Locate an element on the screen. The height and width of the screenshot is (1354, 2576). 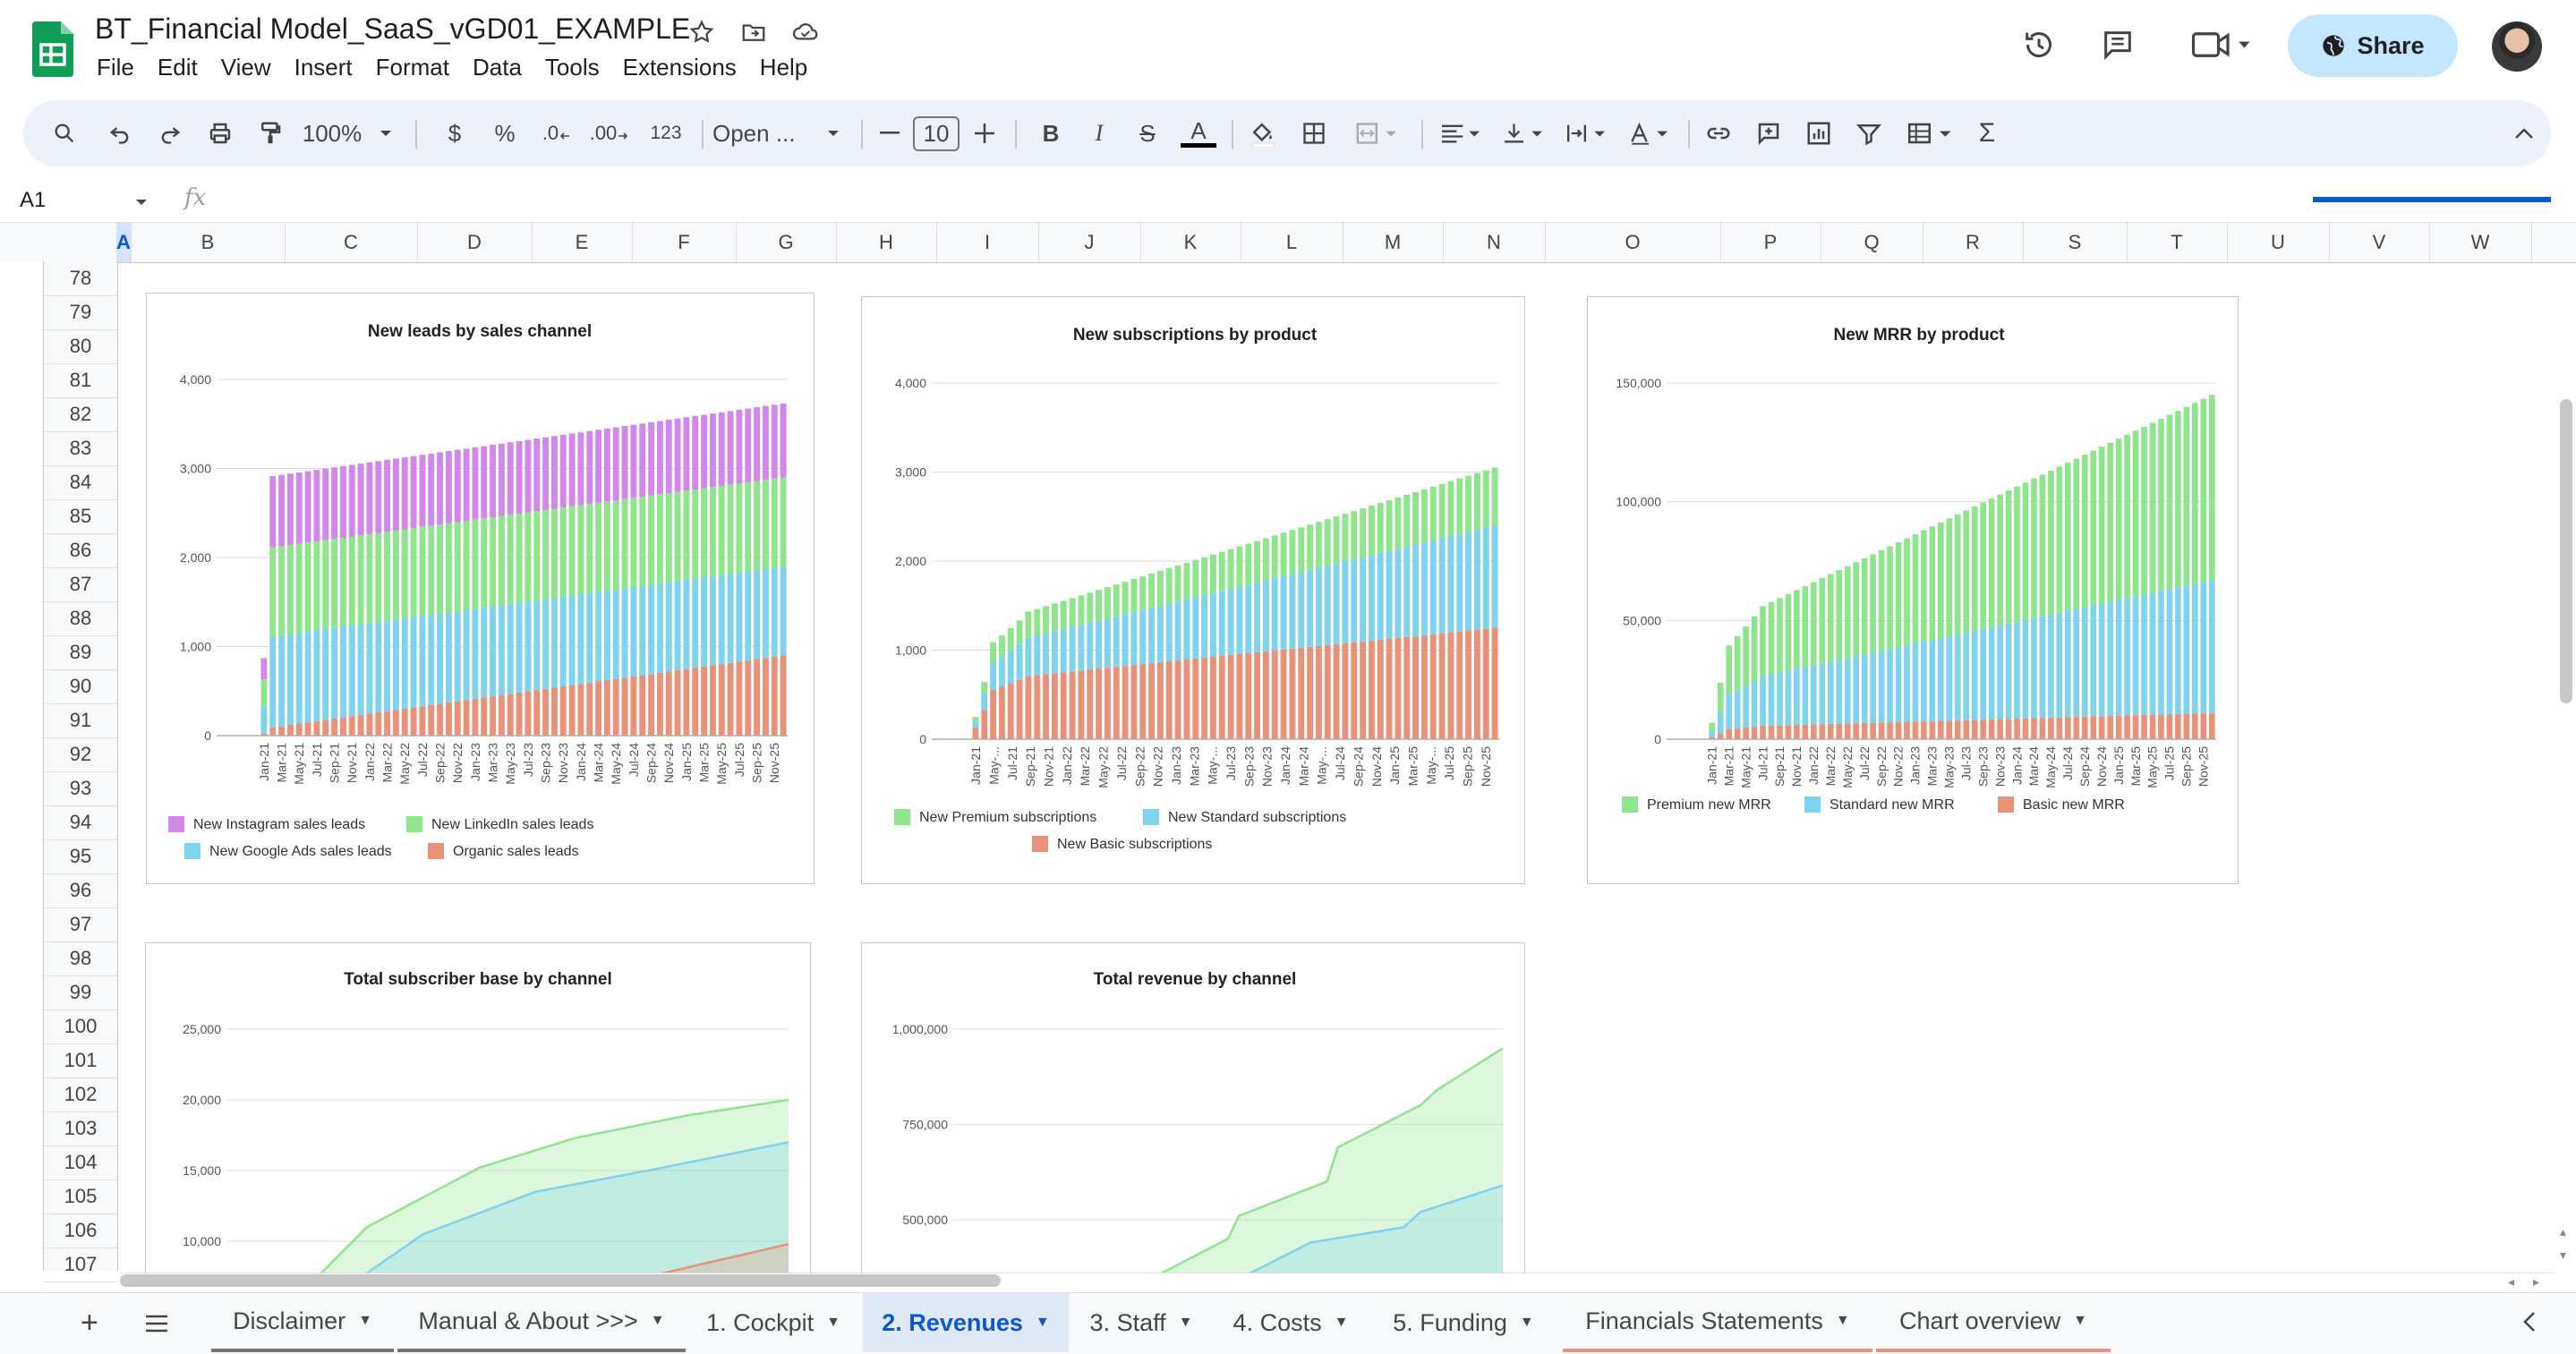
column-header-g: G is located at coordinates (786, 243).